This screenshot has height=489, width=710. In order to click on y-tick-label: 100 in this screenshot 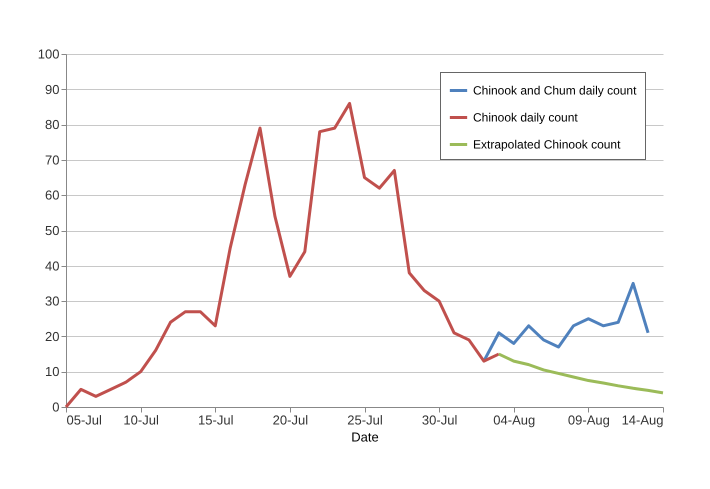, I will do `click(49, 54)`.